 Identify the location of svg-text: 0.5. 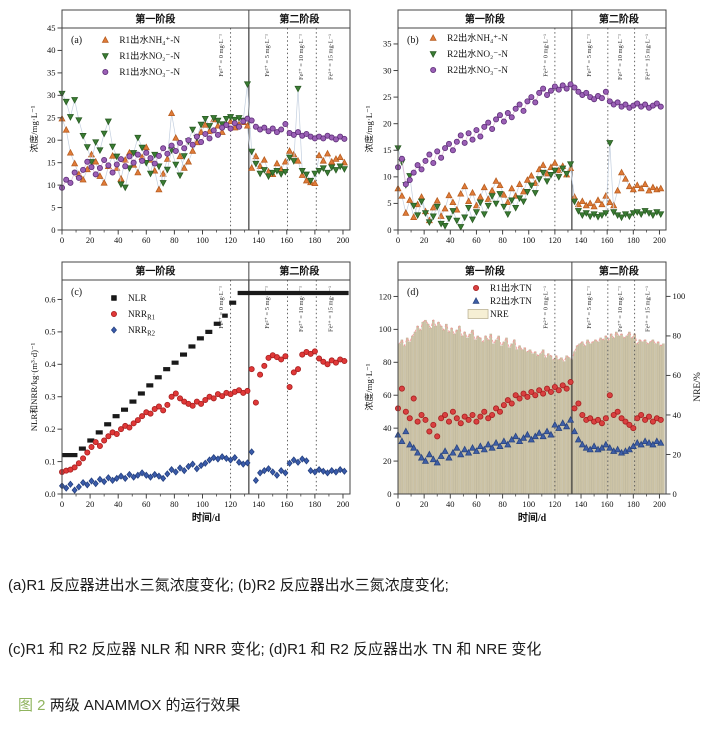
(50, 332).